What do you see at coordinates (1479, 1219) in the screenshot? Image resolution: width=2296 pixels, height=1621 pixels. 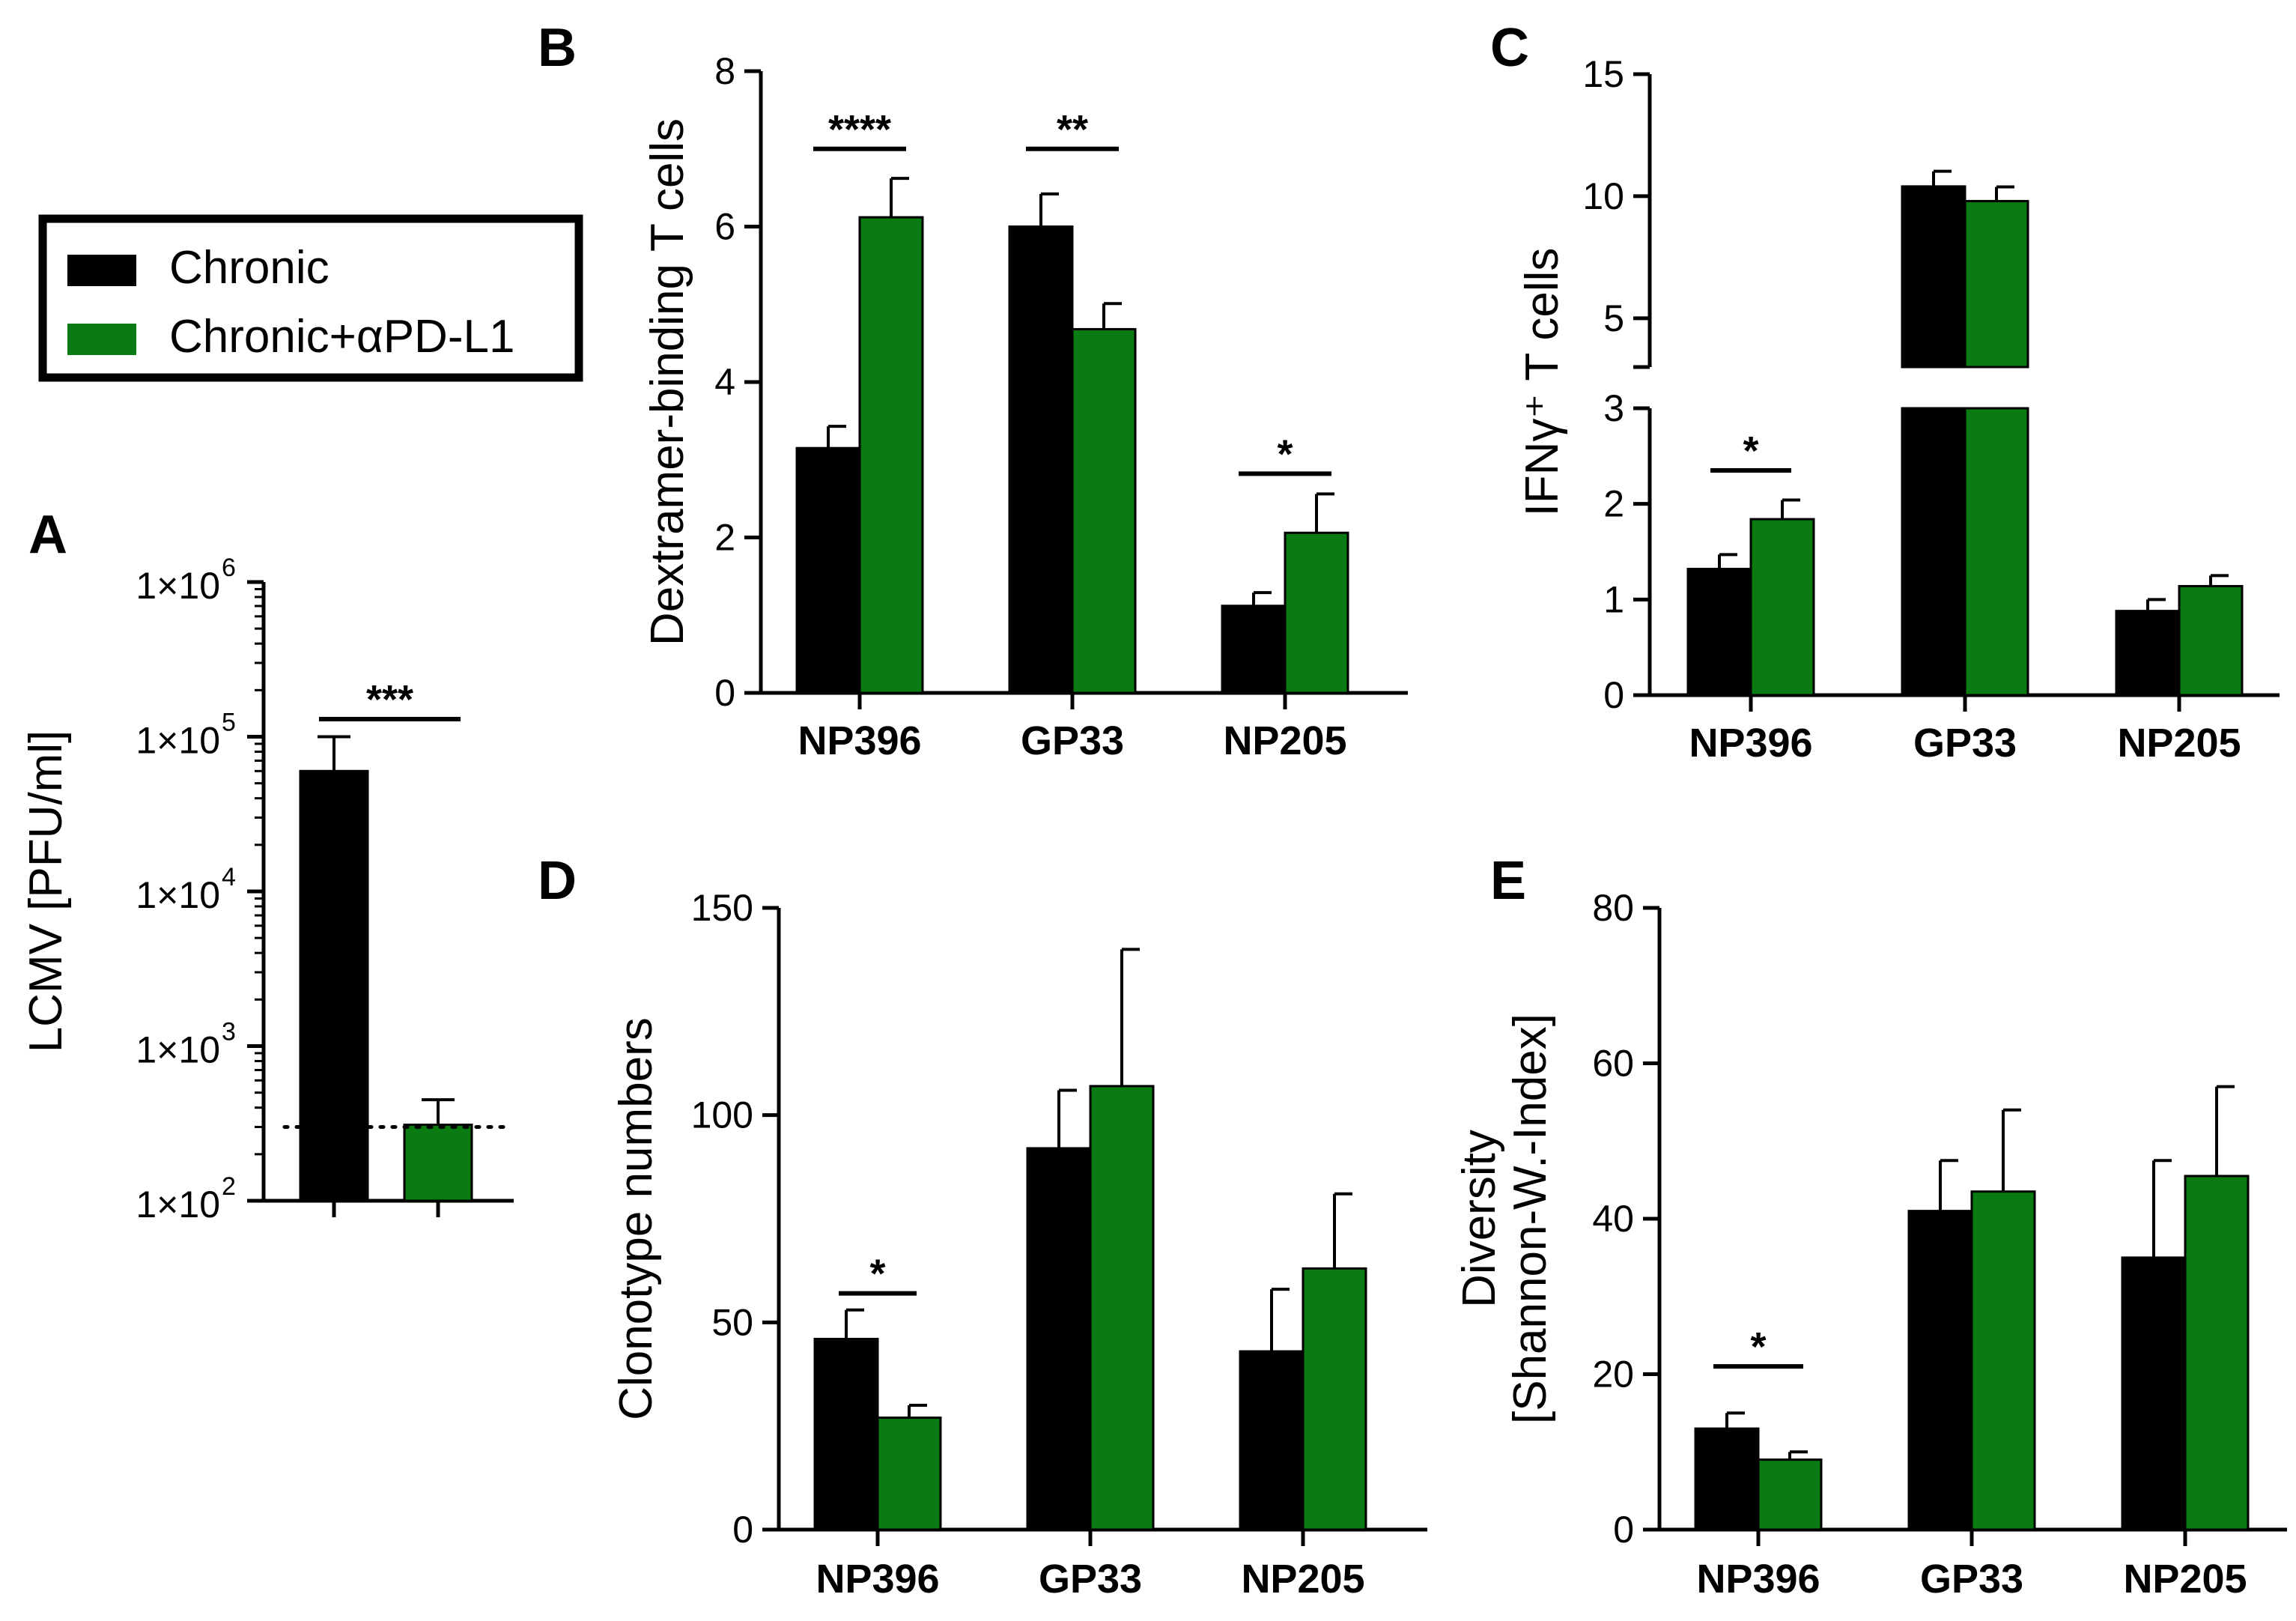 I see `y-axis-label: Diversity` at bounding box center [1479, 1219].